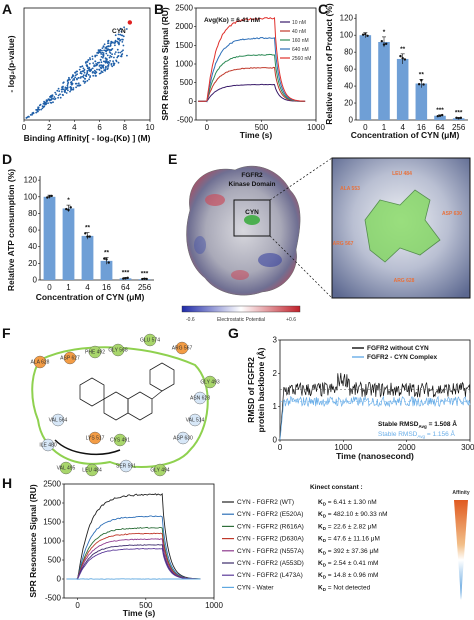 Image resolution: width=474 pixels, height=620 pixels. What do you see at coordinates (365, 127) in the screenshot?
I see `bar-xtick-label: 0` at bounding box center [365, 127].